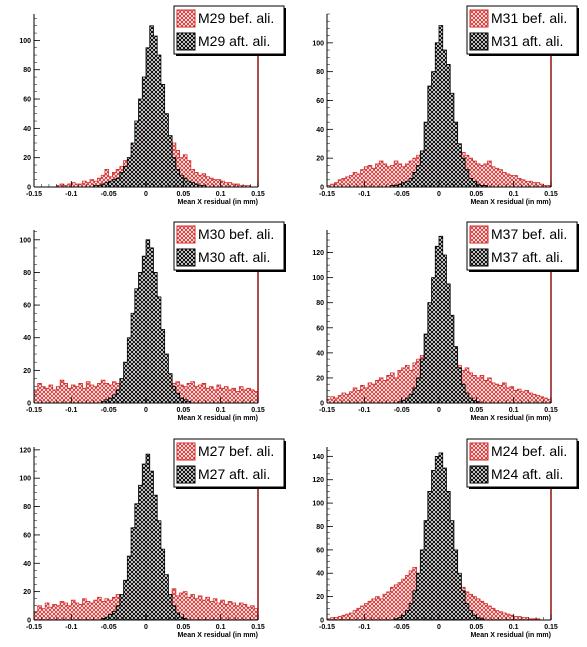 This screenshot has height=647, width=587. What do you see at coordinates (527, 257) in the screenshot?
I see `legend-label: M37 aft. ali.` at bounding box center [527, 257].